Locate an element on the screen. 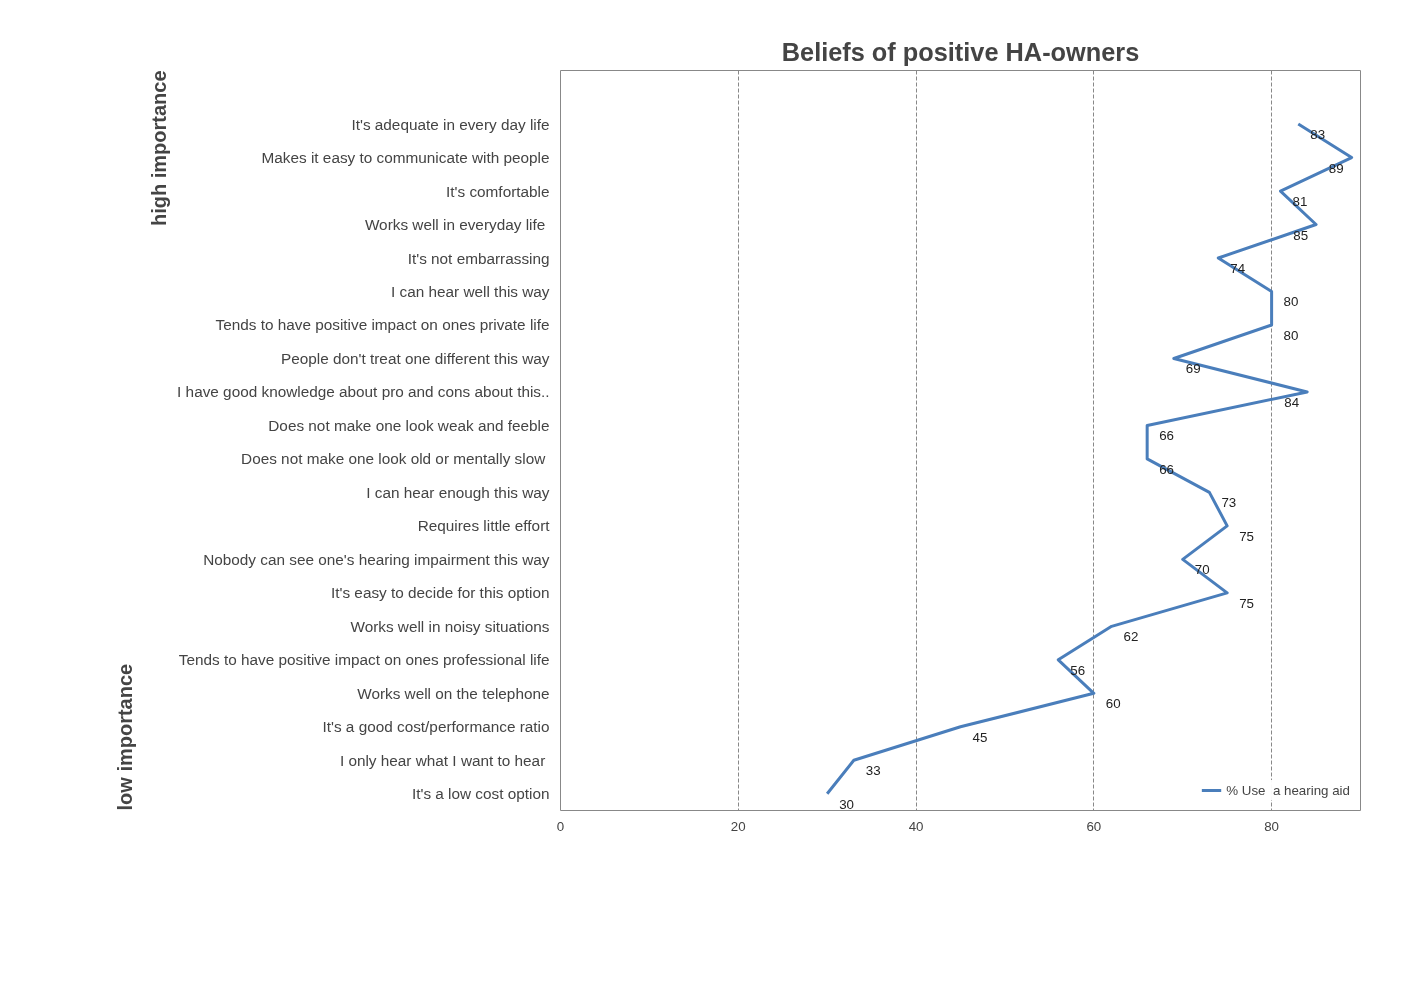 Image resolution: width=1416 pixels, height=985 pixels. y-tick-label: It's not embarrassing is located at coordinates (478, 258).